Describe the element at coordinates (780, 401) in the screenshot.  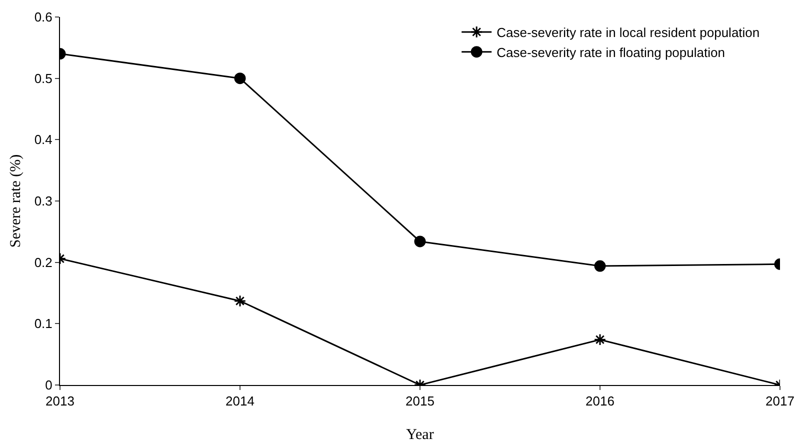
I see `x-tick-label: 2017` at that location.